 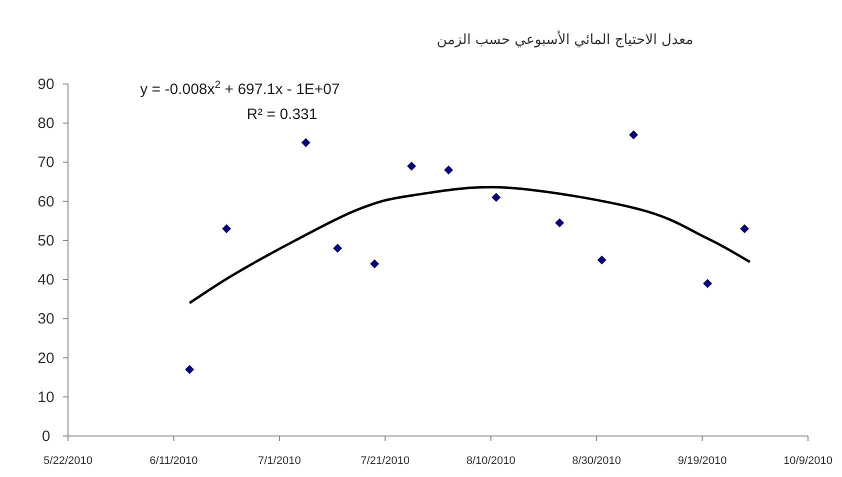 What do you see at coordinates (282, 114) in the screenshot?
I see `annotation: R² = 0.331` at bounding box center [282, 114].